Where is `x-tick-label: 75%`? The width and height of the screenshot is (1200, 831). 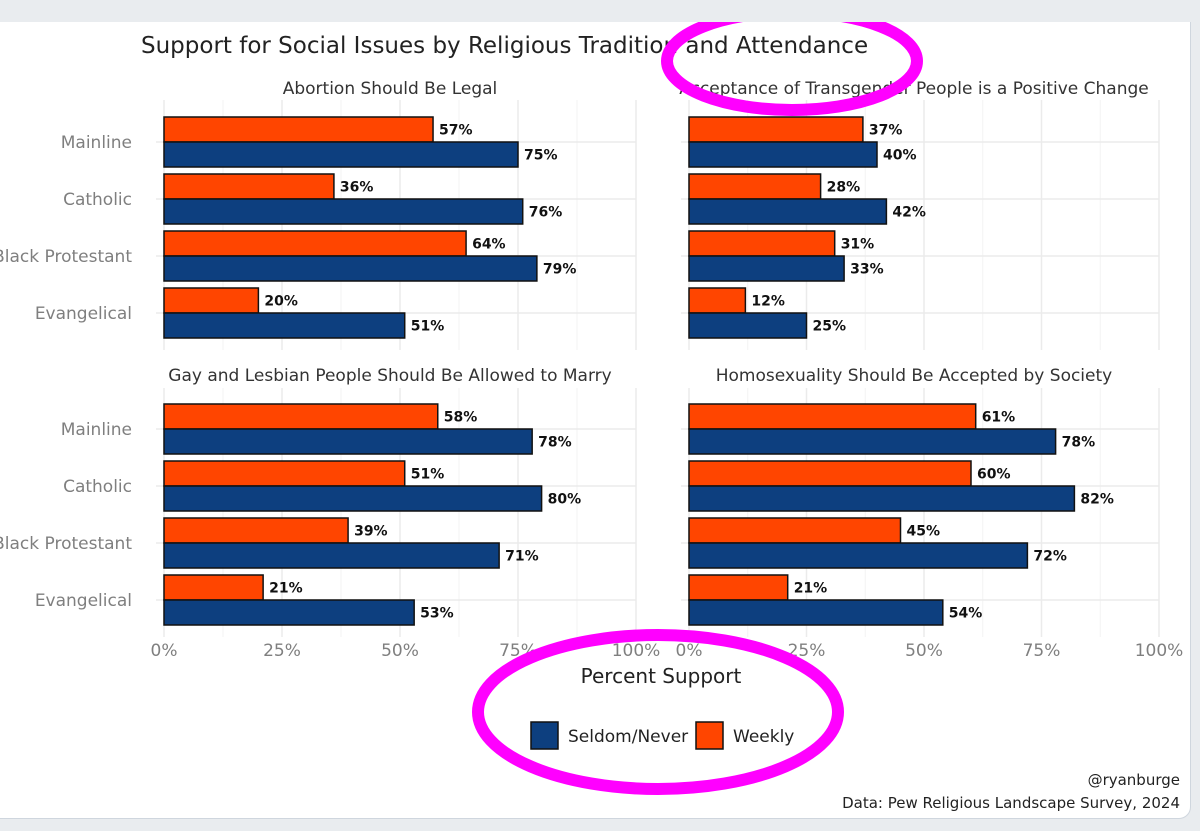 x-tick-label: 75% is located at coordinates (1042, 651).